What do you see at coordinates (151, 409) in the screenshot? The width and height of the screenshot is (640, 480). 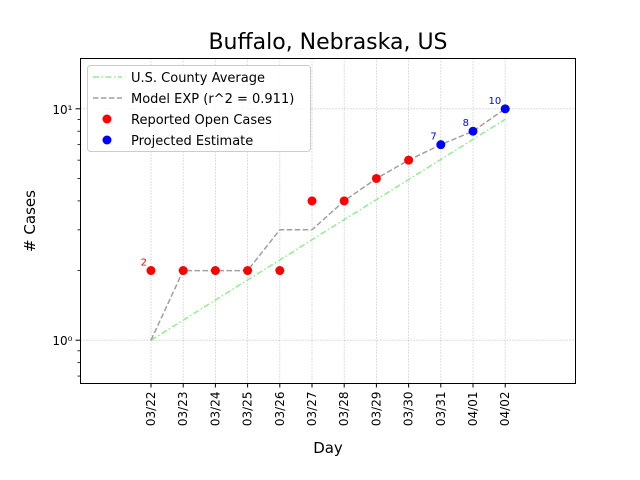 I see `x-tick-label: 03/22` at bounding box center [151, 409].